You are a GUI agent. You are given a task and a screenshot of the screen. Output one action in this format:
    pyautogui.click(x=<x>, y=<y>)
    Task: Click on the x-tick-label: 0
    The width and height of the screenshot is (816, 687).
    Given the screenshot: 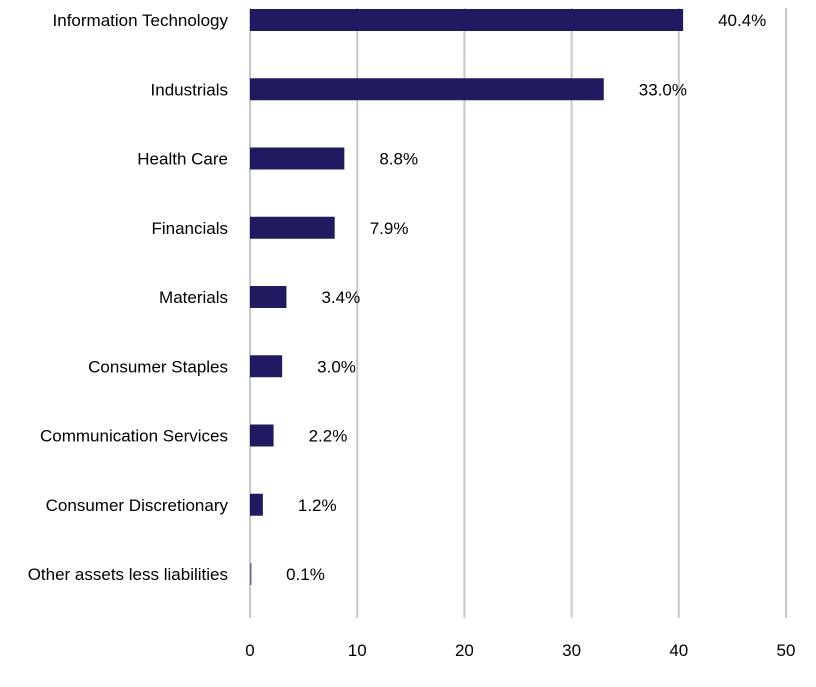 What is the action you would take?
    pyautogui.click(x=249, y=650)
    